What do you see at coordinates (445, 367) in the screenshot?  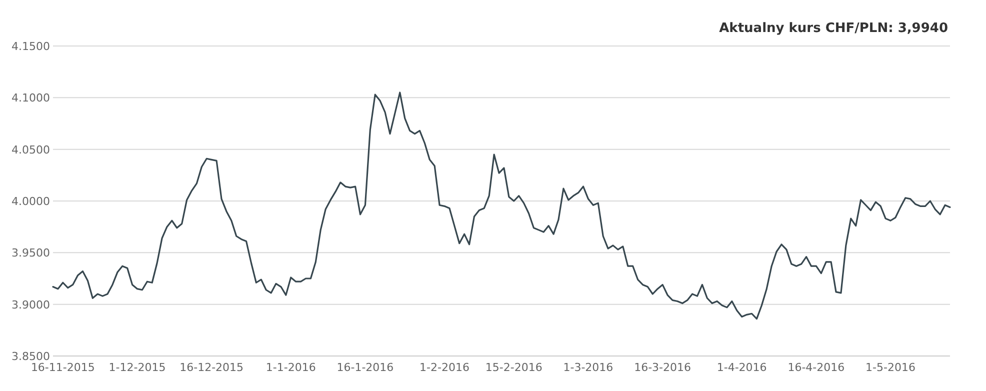 I see `x-tick-label: 1-2-2016` at bounding box center [445, 367].